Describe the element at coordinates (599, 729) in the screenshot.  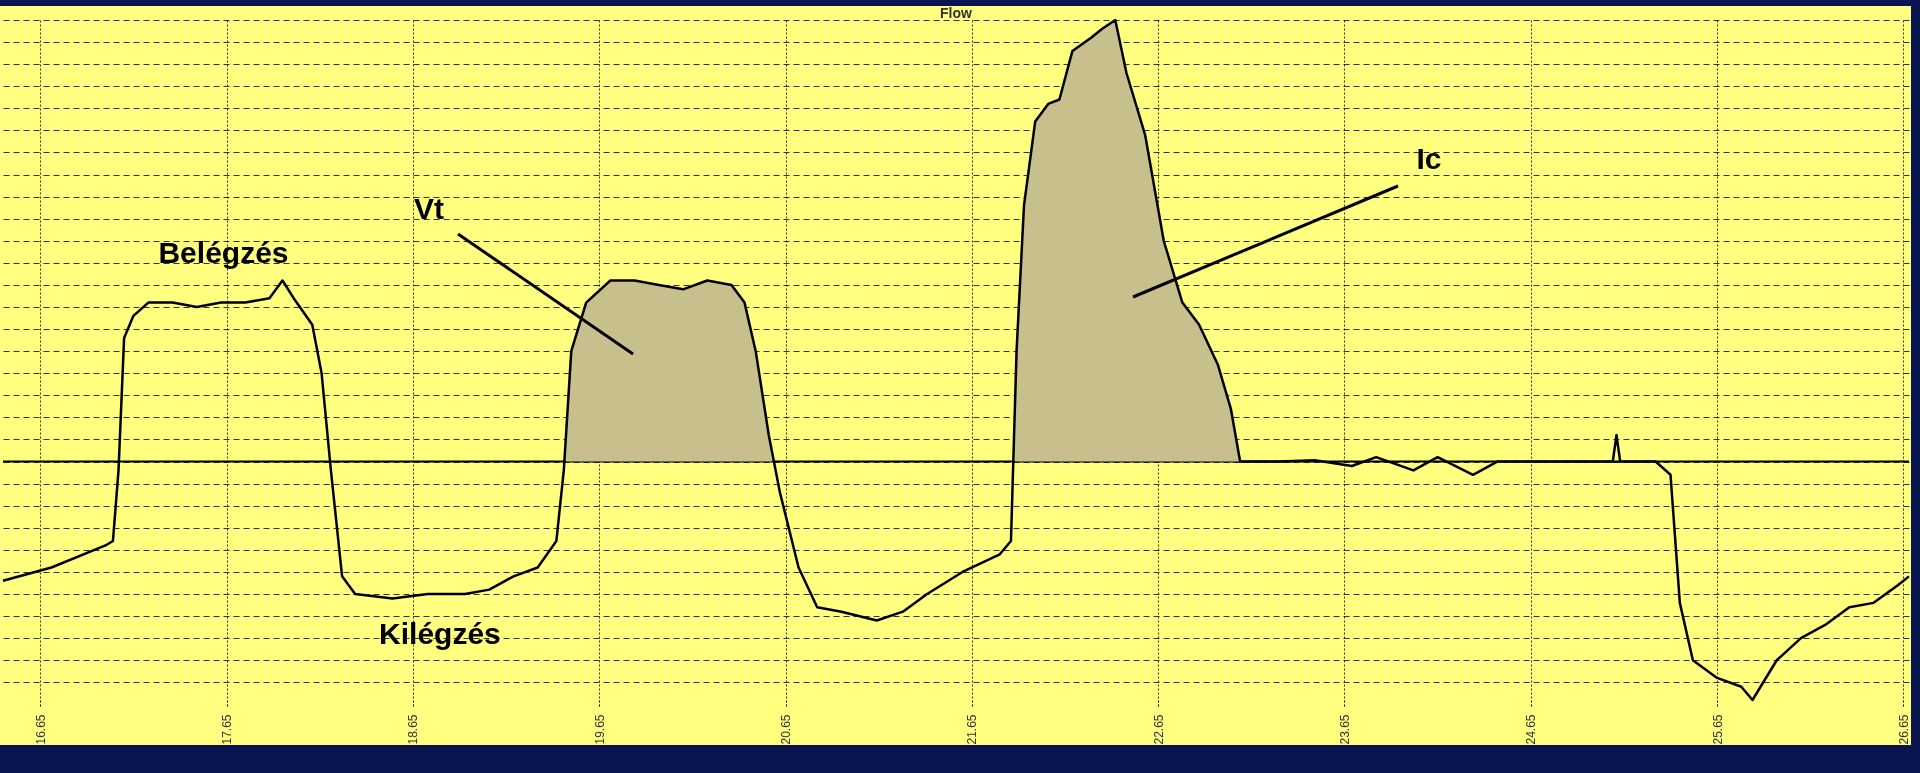
I see `x-tick-label: 19.65` at that location.